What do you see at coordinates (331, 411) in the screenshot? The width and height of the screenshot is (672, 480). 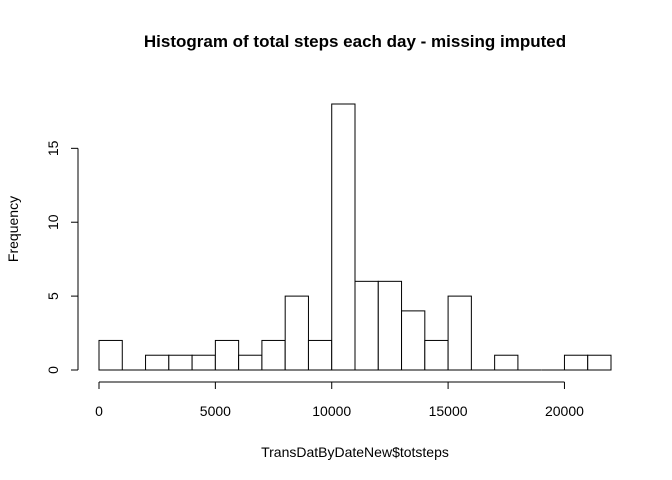 I see `x-tick-label-2: 10000` at bounding box center [331, 411].